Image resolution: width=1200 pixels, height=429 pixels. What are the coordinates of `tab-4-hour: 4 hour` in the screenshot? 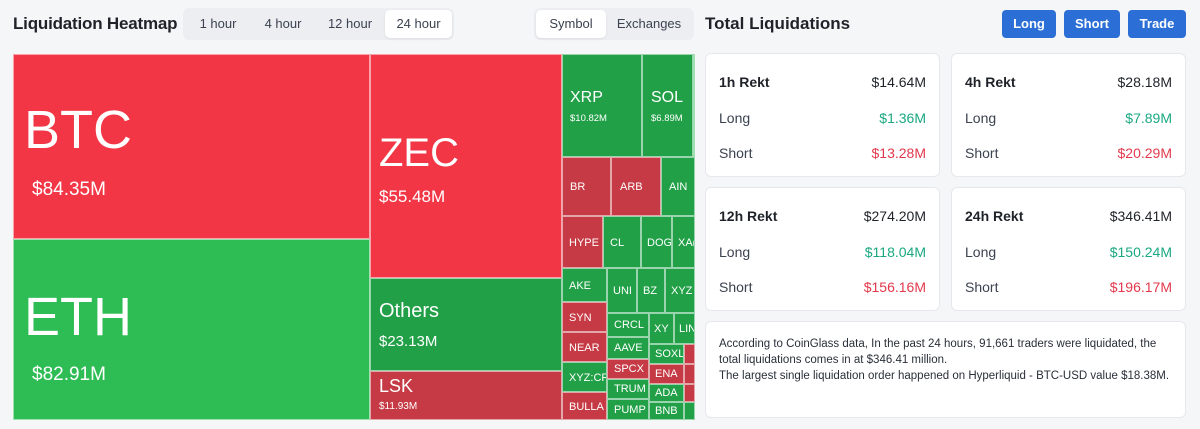 It's located at (283, 23).